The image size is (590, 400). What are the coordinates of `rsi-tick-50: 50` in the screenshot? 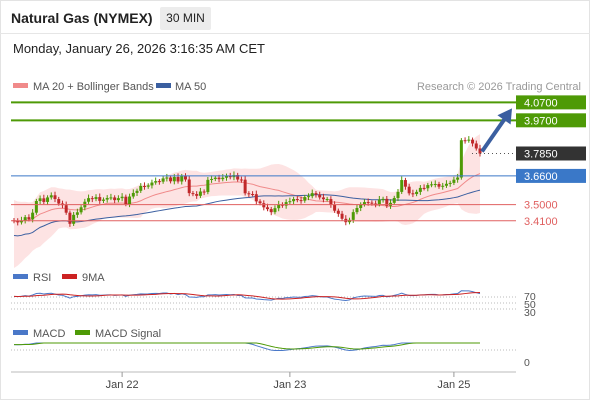 It's located at (530, 305).